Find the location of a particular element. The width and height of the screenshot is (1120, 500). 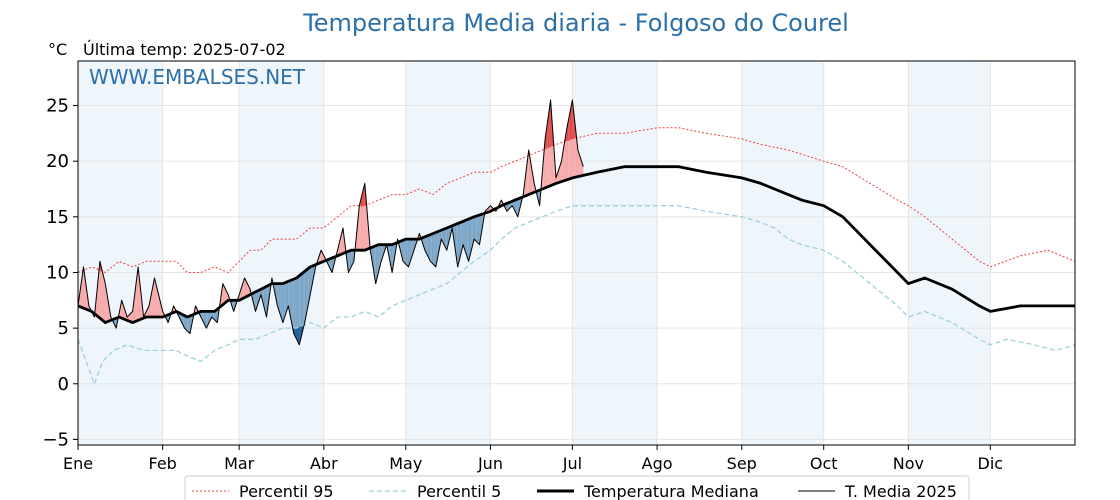

unit-label: °C is located at coordinates (57, 49).